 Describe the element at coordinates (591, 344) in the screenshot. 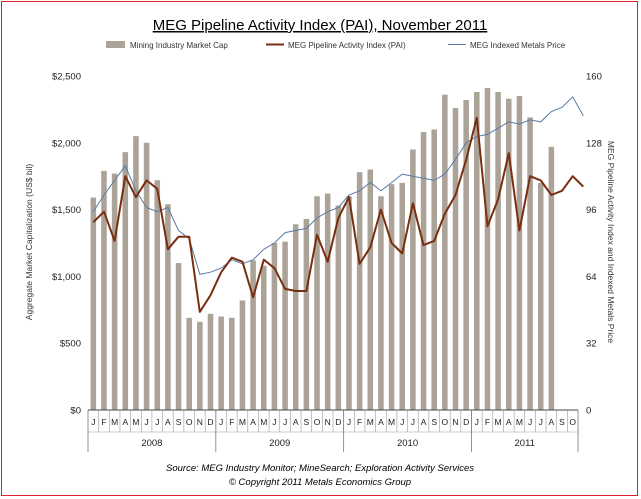

I see `right-tick-label: 32` at that location.